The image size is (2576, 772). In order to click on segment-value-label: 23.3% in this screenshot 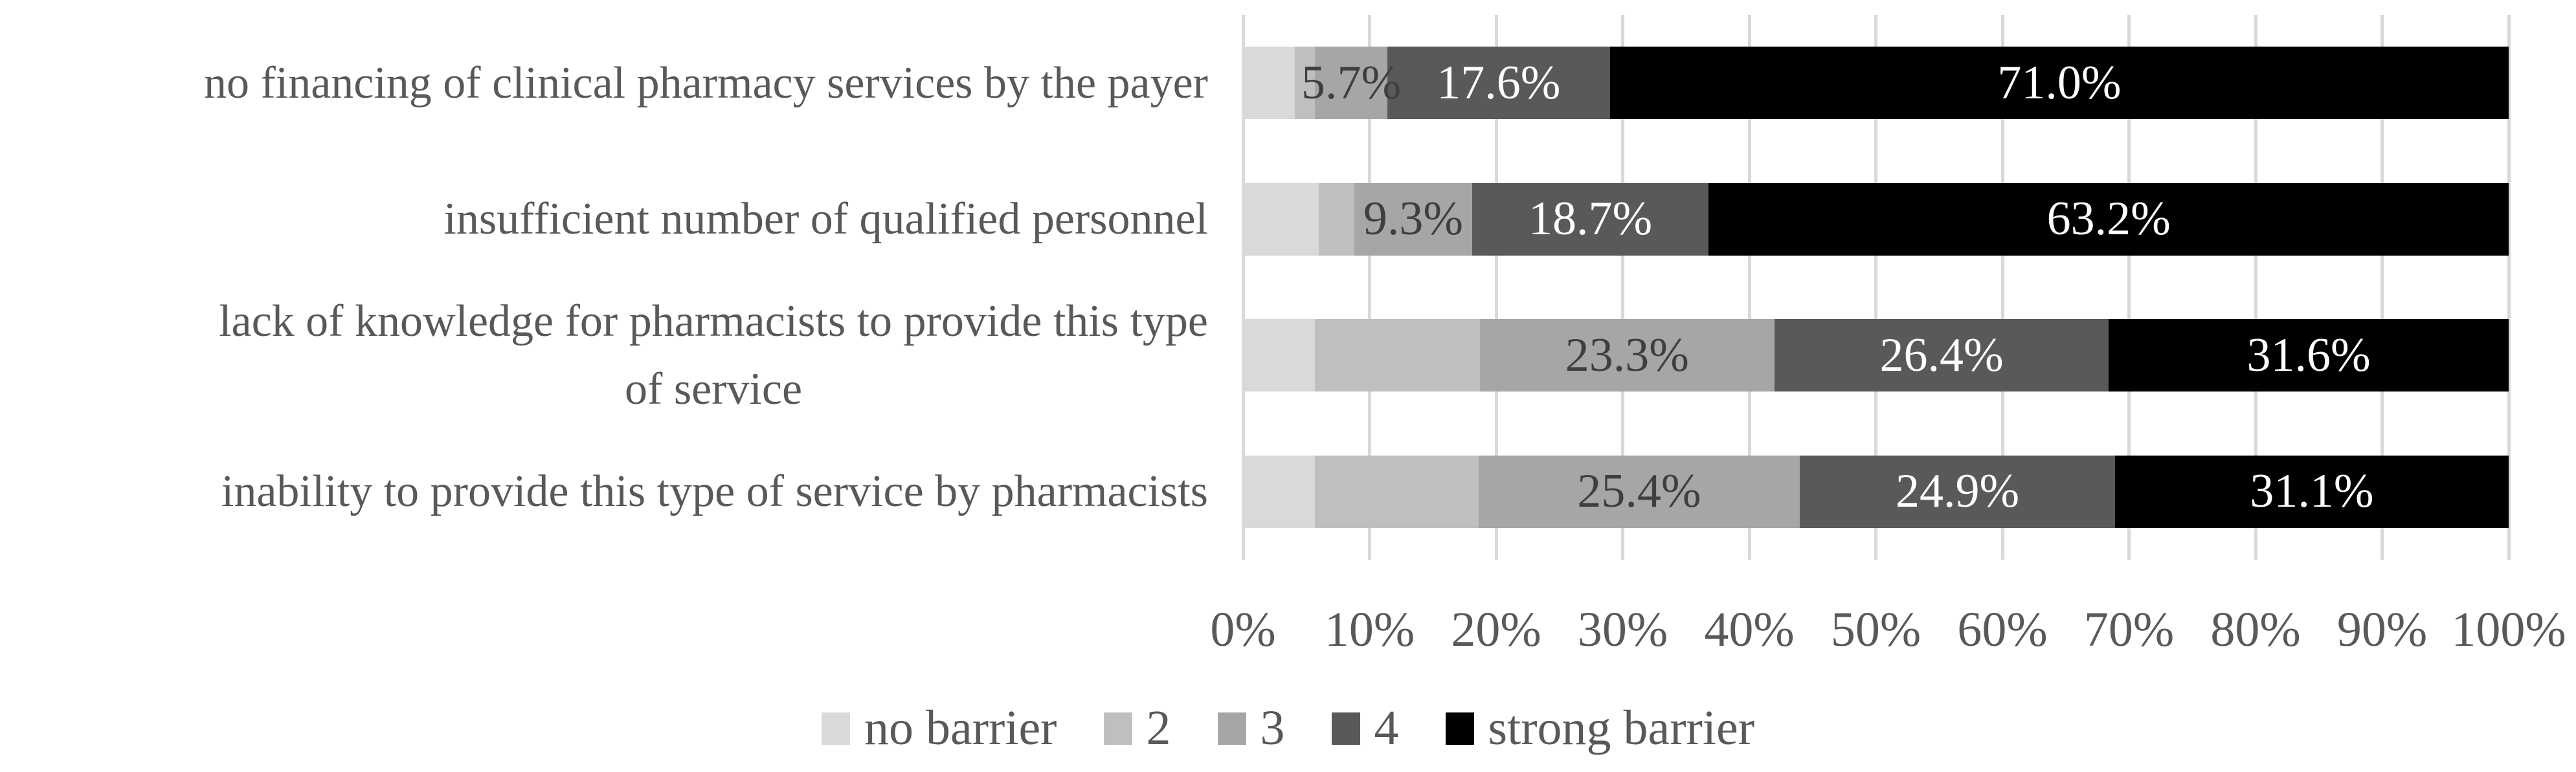, I will do `click(1627, 355)`.